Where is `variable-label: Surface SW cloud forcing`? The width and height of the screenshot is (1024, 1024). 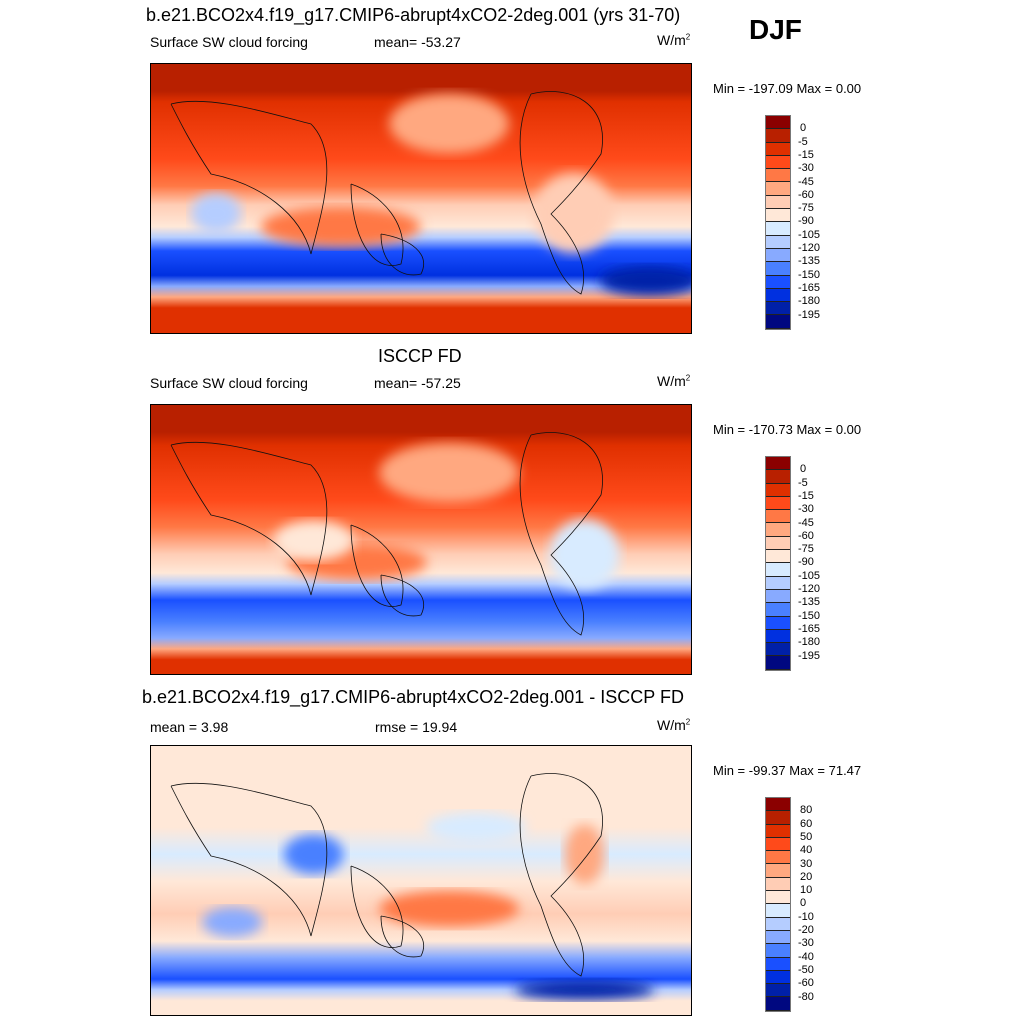 variable-label: Surface SW cloud forcing is located at coordinates (229, 42).